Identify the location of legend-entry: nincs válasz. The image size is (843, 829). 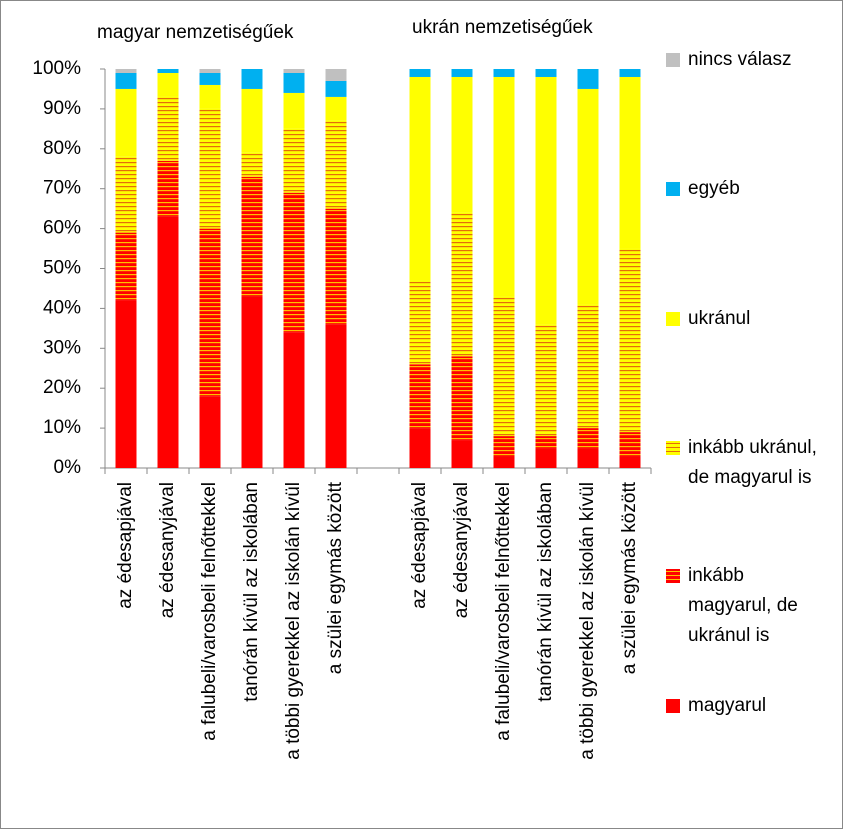
(747, 60).